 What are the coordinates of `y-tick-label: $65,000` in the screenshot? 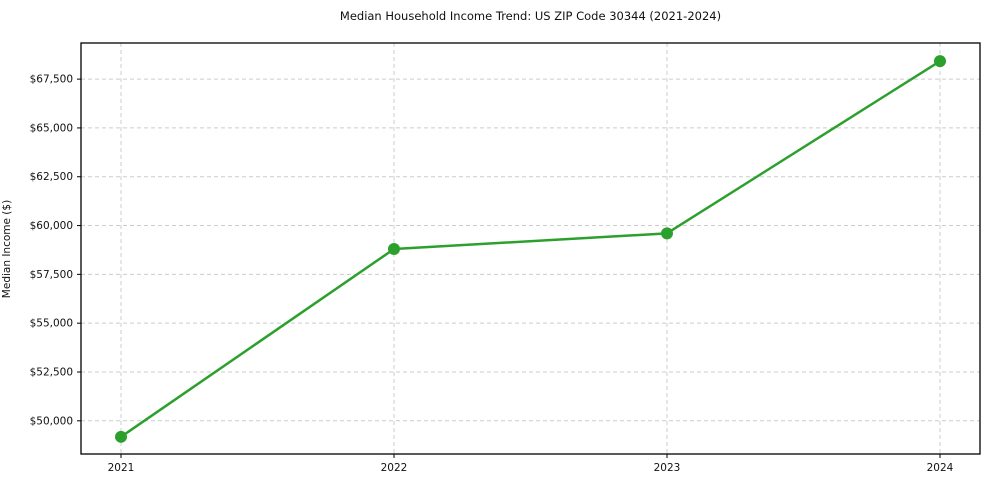 It's located at (51, 128).